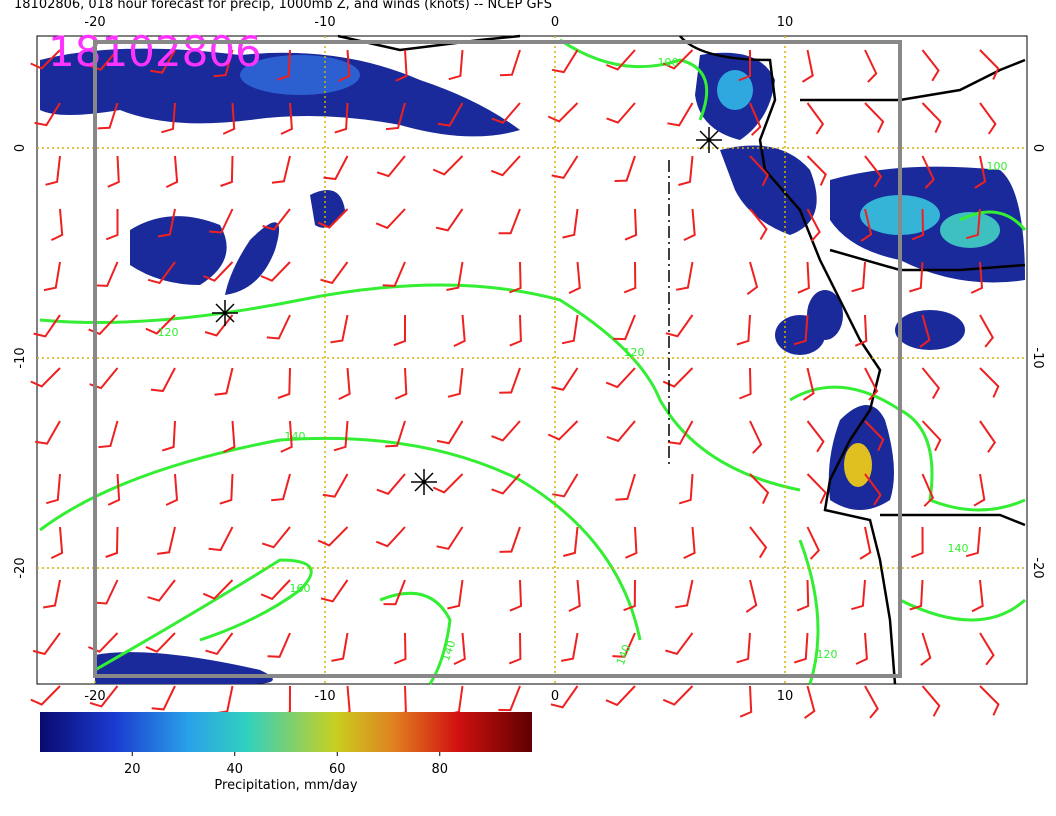 This screenshot has height=816, width=1056. I want to click on colorbar-scale, so click(286, 732).